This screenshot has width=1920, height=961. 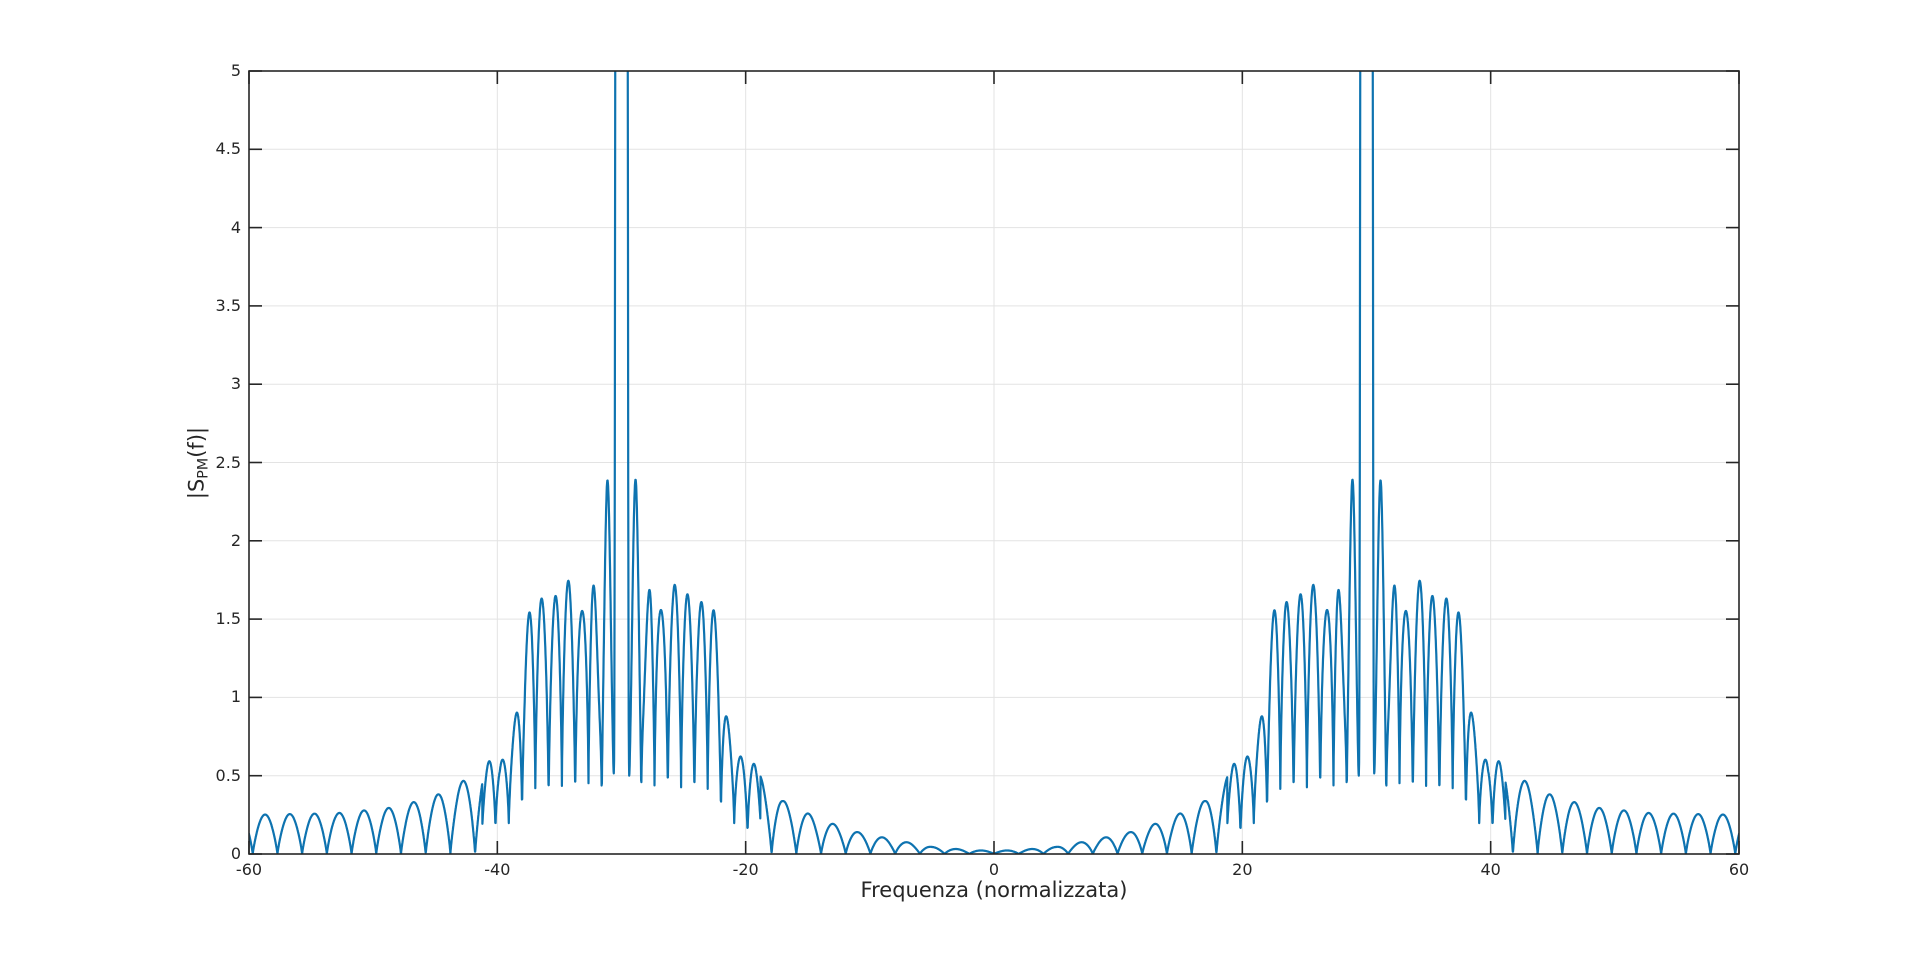 I want to click on y-tick-label: 4, so click(x=235, y=227).